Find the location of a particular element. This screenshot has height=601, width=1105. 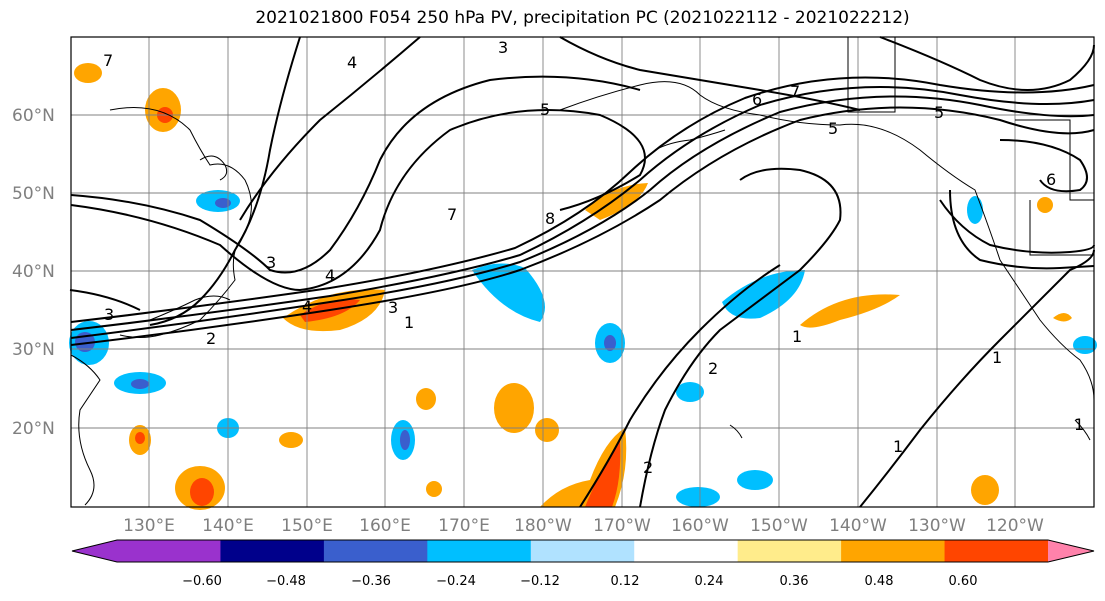

colorbar-tick: 0.12 is located at coordinates (625, 581).